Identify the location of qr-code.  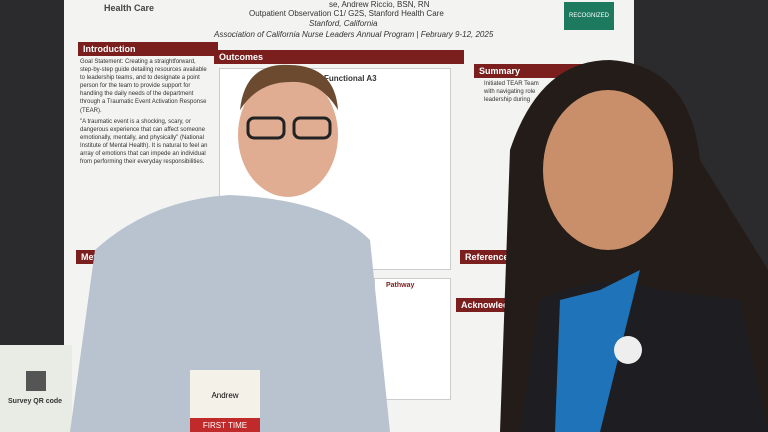
(36, 381).